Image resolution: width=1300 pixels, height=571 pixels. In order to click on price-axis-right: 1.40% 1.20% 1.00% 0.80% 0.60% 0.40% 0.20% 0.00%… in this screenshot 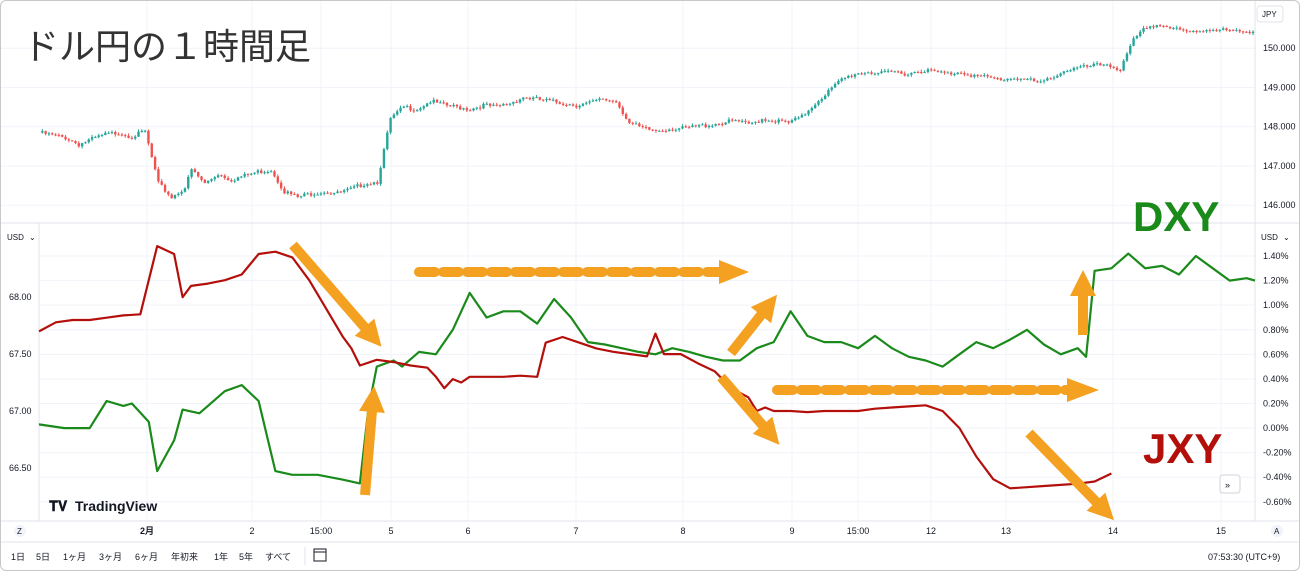, I will do `click(1277, 379)`.